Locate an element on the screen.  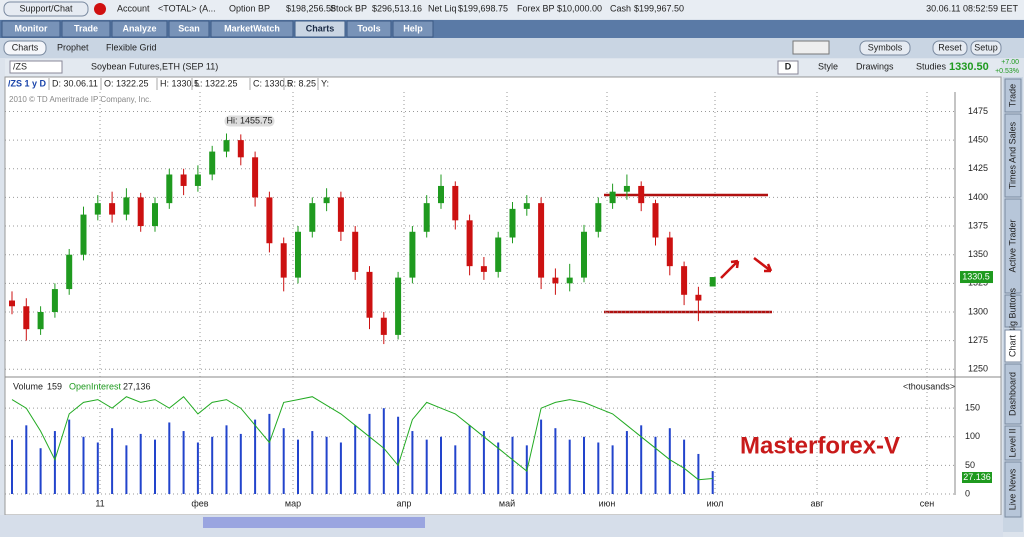
info: H: 1330.5 is located at coordinates (179, 83).